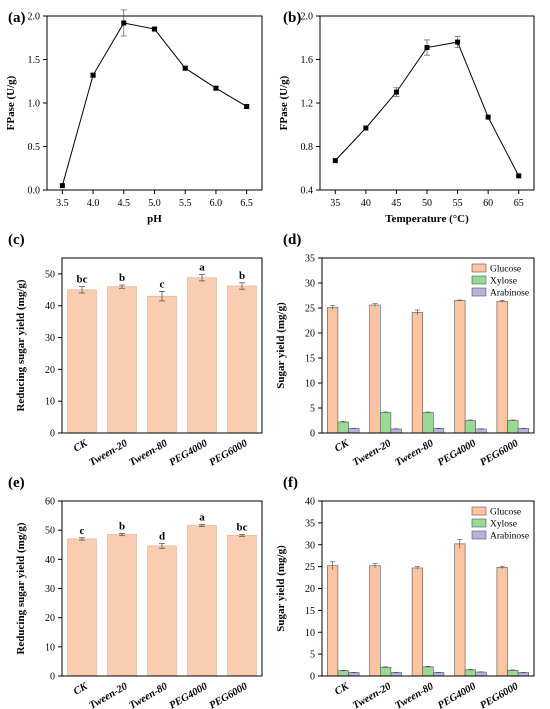 The height and width of the screenshot is (709, 550). I want to click on x-tick-label: 65, so click(519, 203).